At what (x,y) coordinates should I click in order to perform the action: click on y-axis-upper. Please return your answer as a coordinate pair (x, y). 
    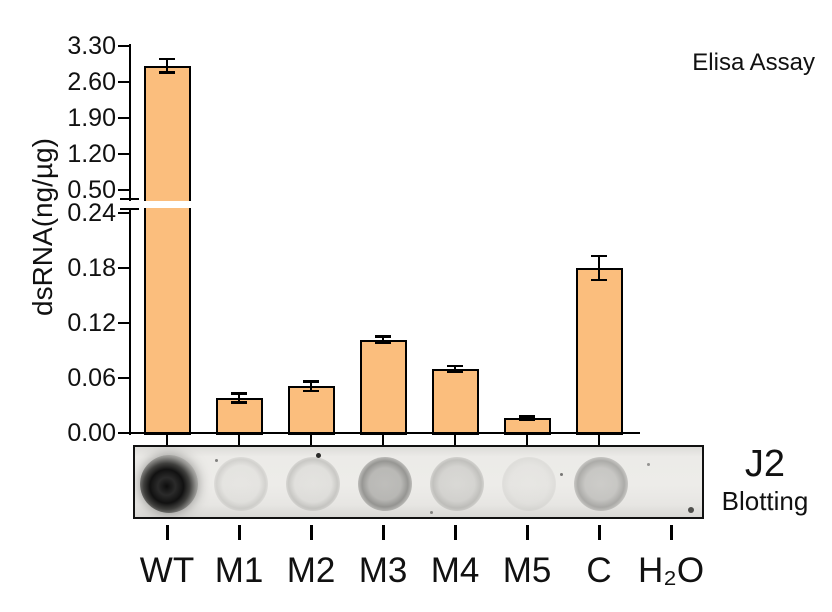
    Looking at the image, I should click on (130, 122).